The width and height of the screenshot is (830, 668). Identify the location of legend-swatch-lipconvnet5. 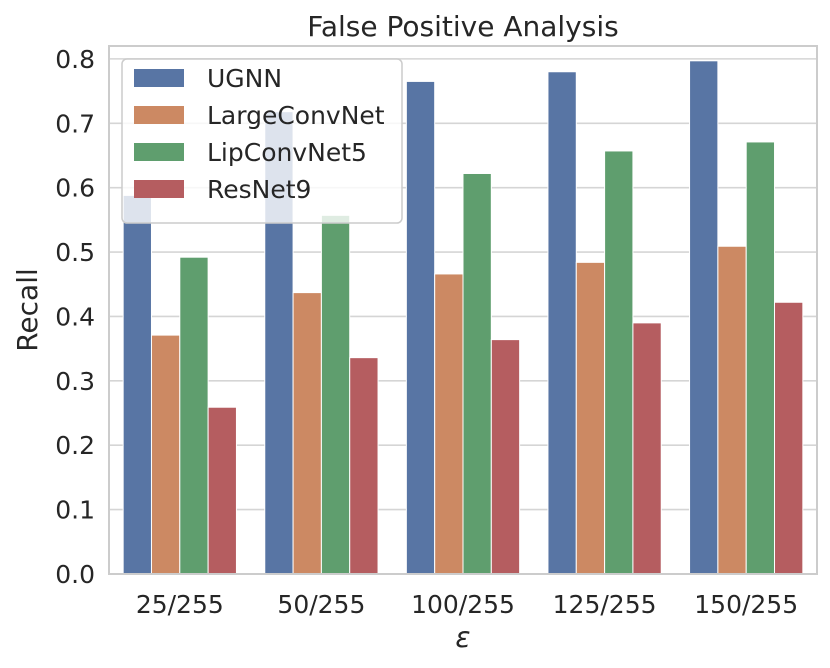
(159, 152).